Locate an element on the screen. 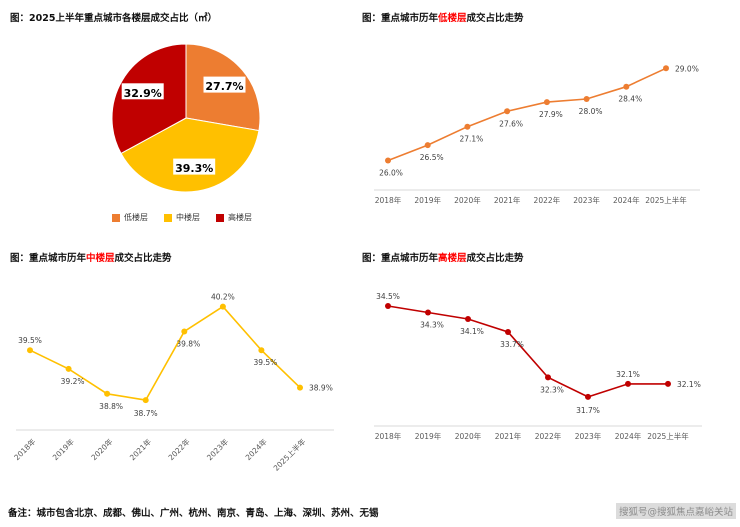 The height and width of the screenshot is (527, 740). svg-text: 38.8% is located at coordinates (111, 406).